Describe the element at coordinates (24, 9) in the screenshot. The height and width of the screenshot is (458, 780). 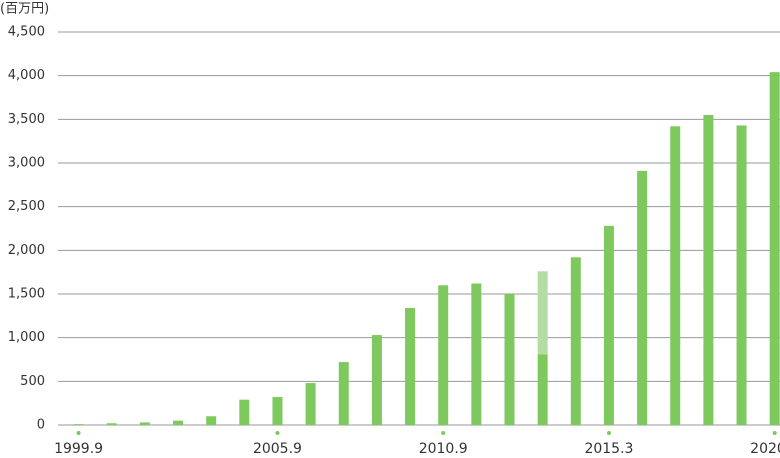
I see `y-axis-label: (百万円)` at that location.